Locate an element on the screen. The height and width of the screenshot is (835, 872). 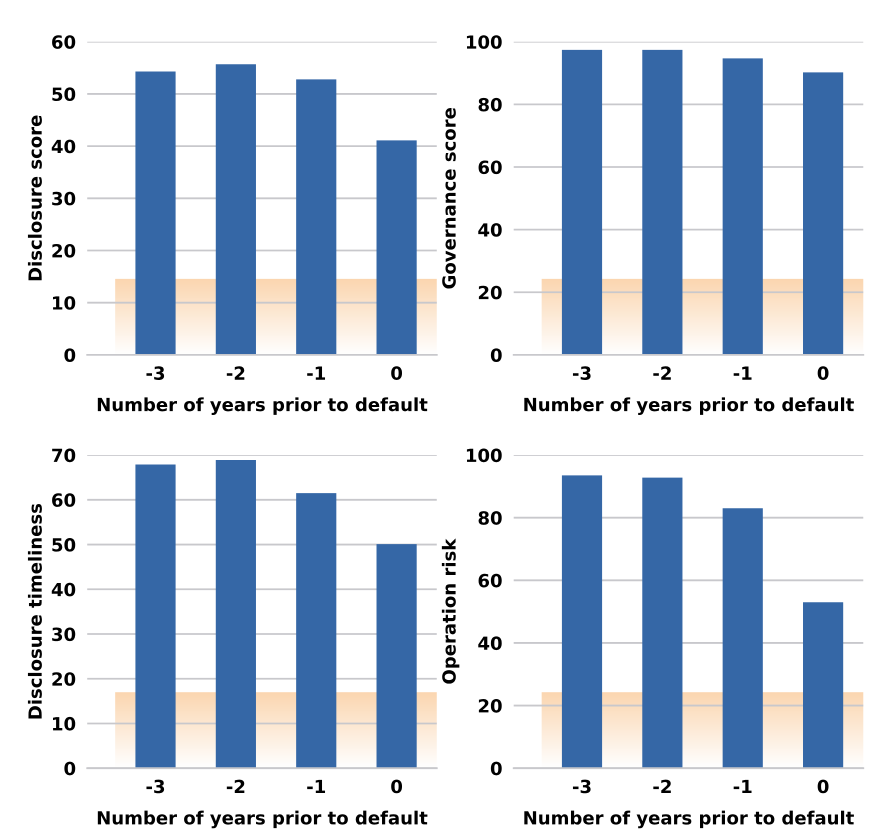
y-axis-title: Disclosure score is located at coordinates (35, 198).